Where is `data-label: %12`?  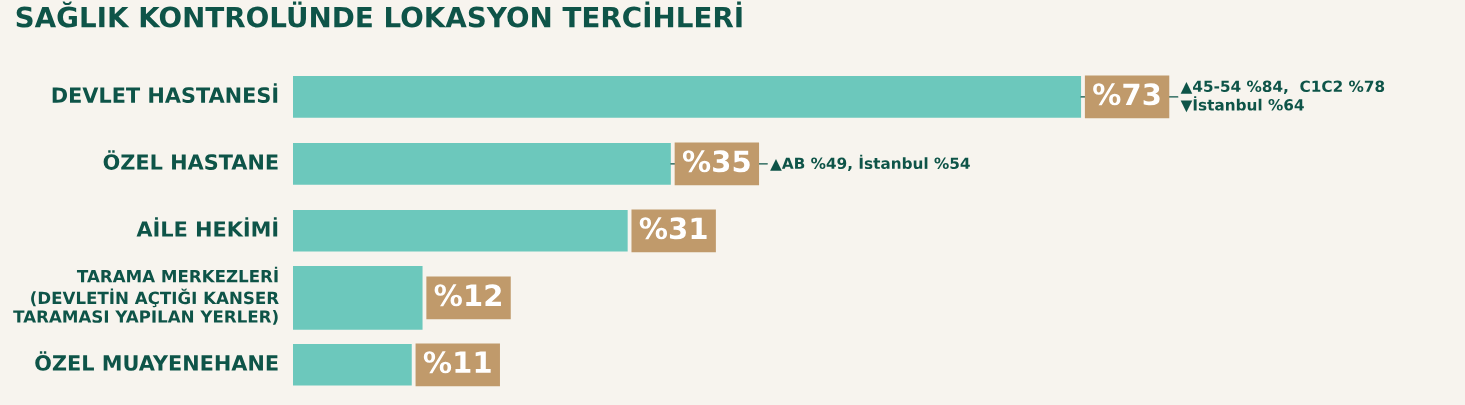 data-label: %12 is located at coordinates (467, 295).